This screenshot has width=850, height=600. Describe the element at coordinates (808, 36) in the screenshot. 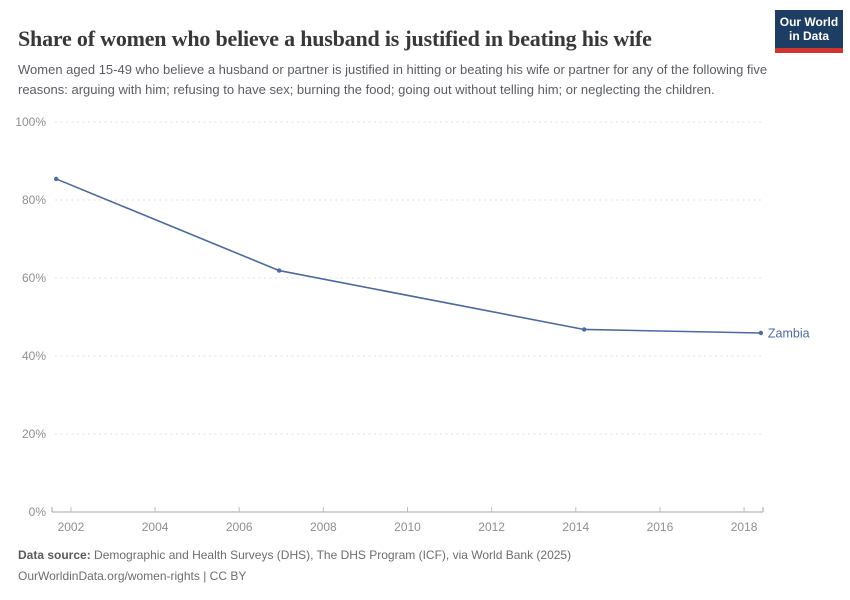

I see `owid-logo-line2: in Data` at that location.